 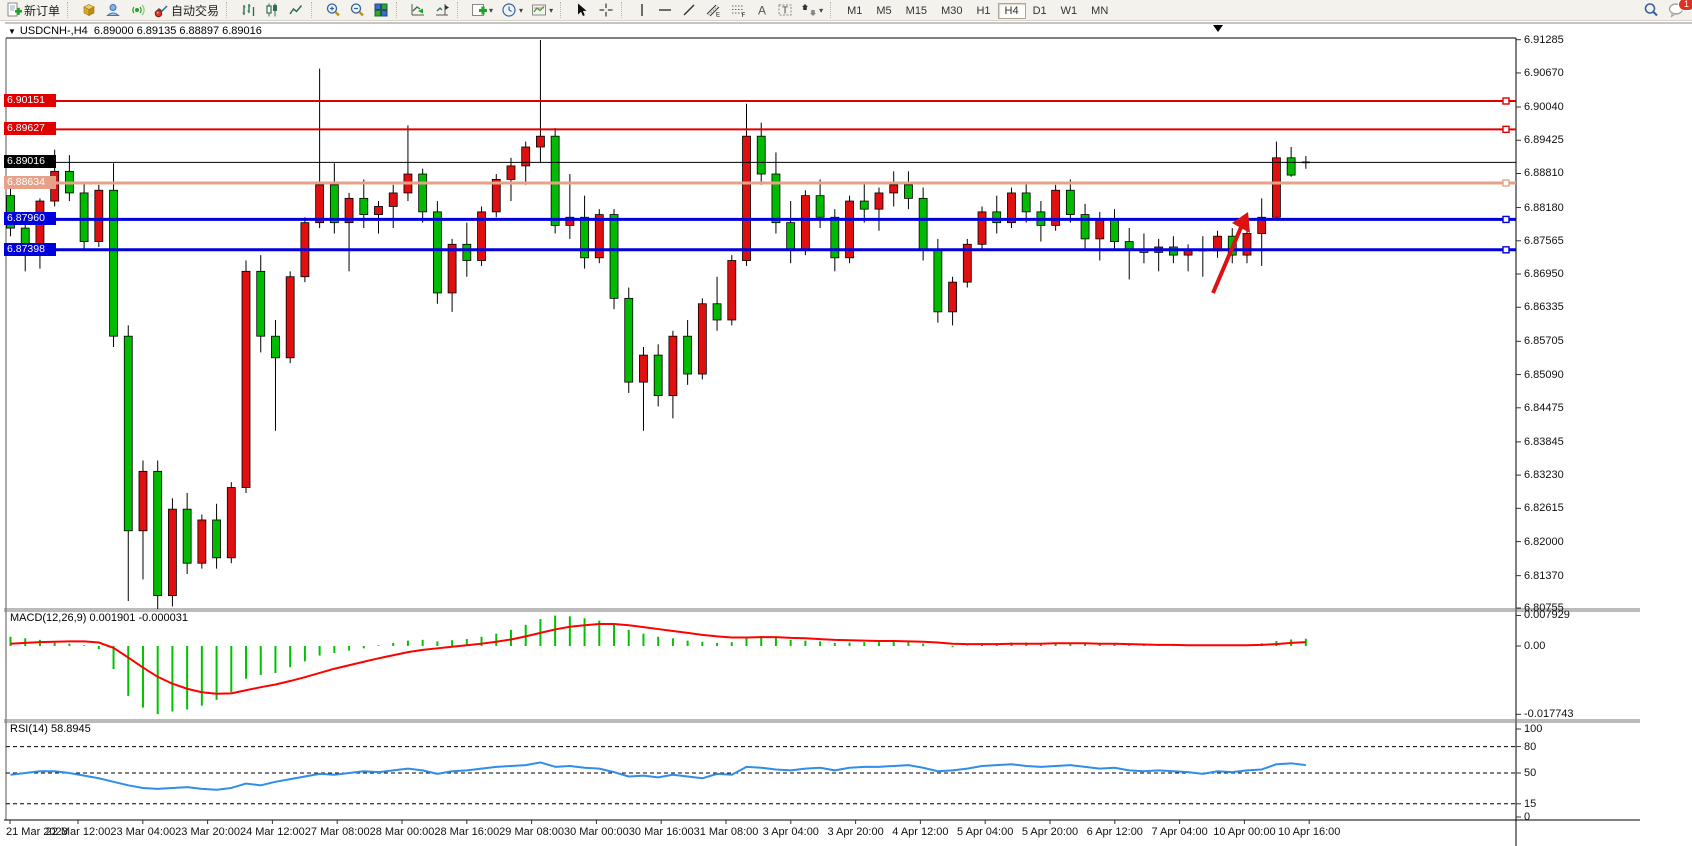 I want to click on timeframe-h1: H1, so click(x=983, y=11).